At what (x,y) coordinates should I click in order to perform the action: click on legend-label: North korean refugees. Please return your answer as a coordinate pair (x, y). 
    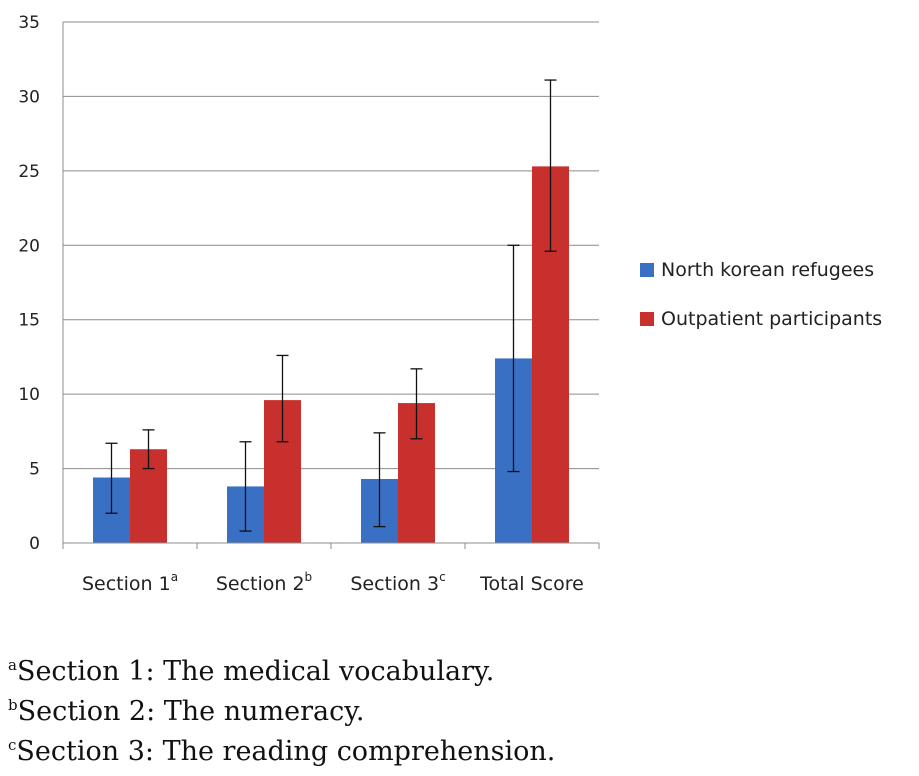
    Looking at the image, I should click on (767, 270).